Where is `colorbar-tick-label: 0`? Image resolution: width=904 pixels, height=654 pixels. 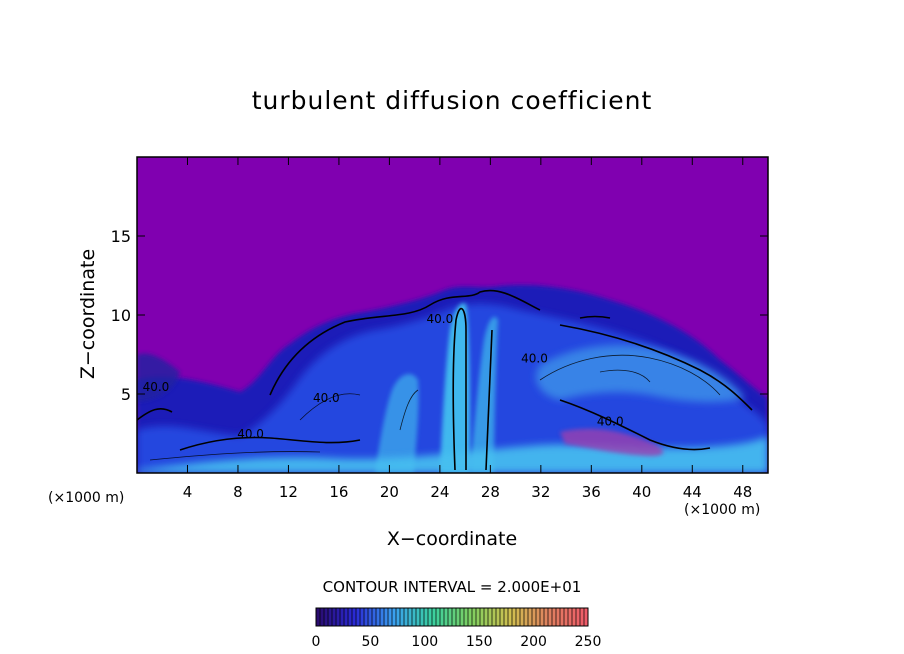 colorbar-tick-label: 0 is located at coordinates (316, 642).